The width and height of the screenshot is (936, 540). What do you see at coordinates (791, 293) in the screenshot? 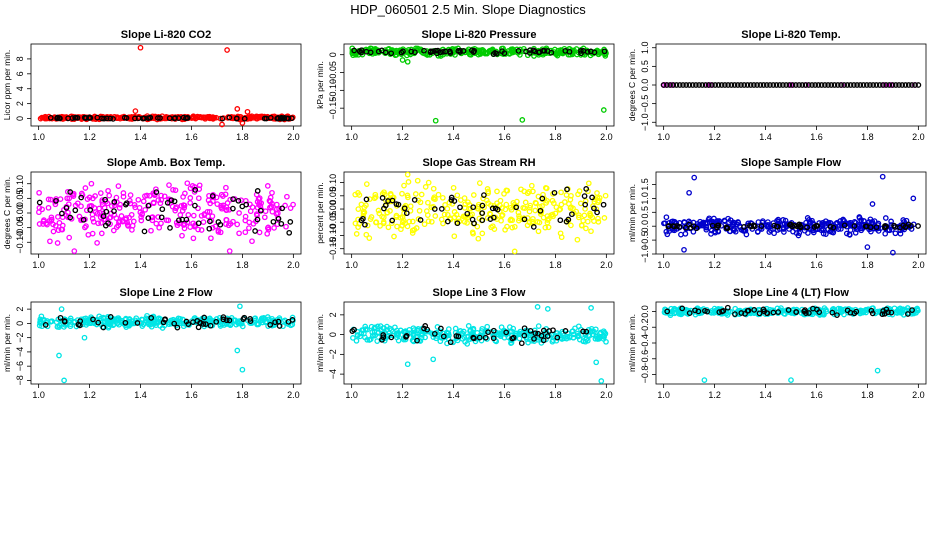
I see `panel-9-title: Slope Line 4 (LT) Flow` at bounding box center [791, 293].